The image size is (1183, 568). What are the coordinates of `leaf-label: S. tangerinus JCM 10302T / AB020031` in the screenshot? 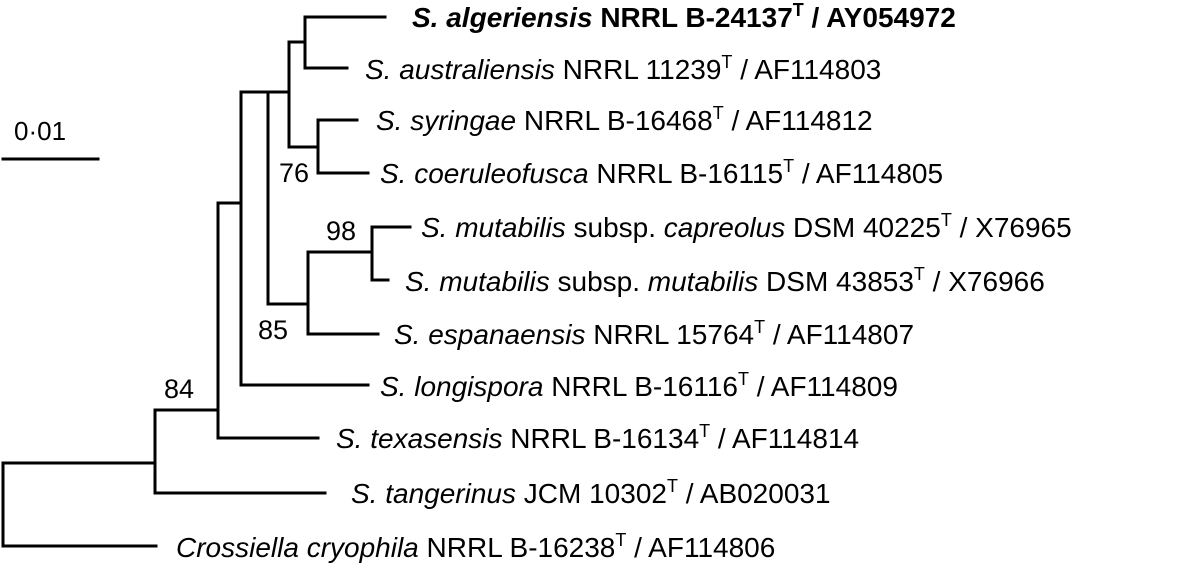 It's located at (591, 492).